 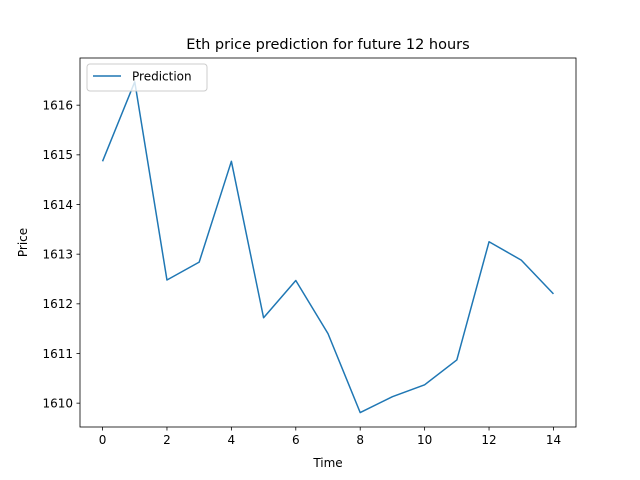 I want to click on x-axis: 0 2 4 6 8 10 12 14, so click(x=330, y=437).